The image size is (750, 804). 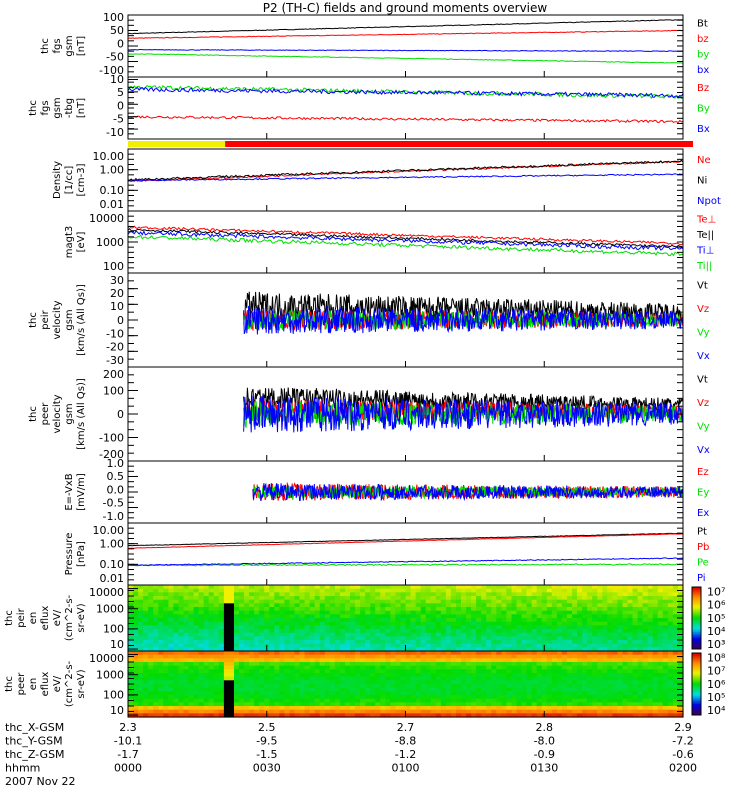 I want to click on panel-frame, so click(x=405, y=492).